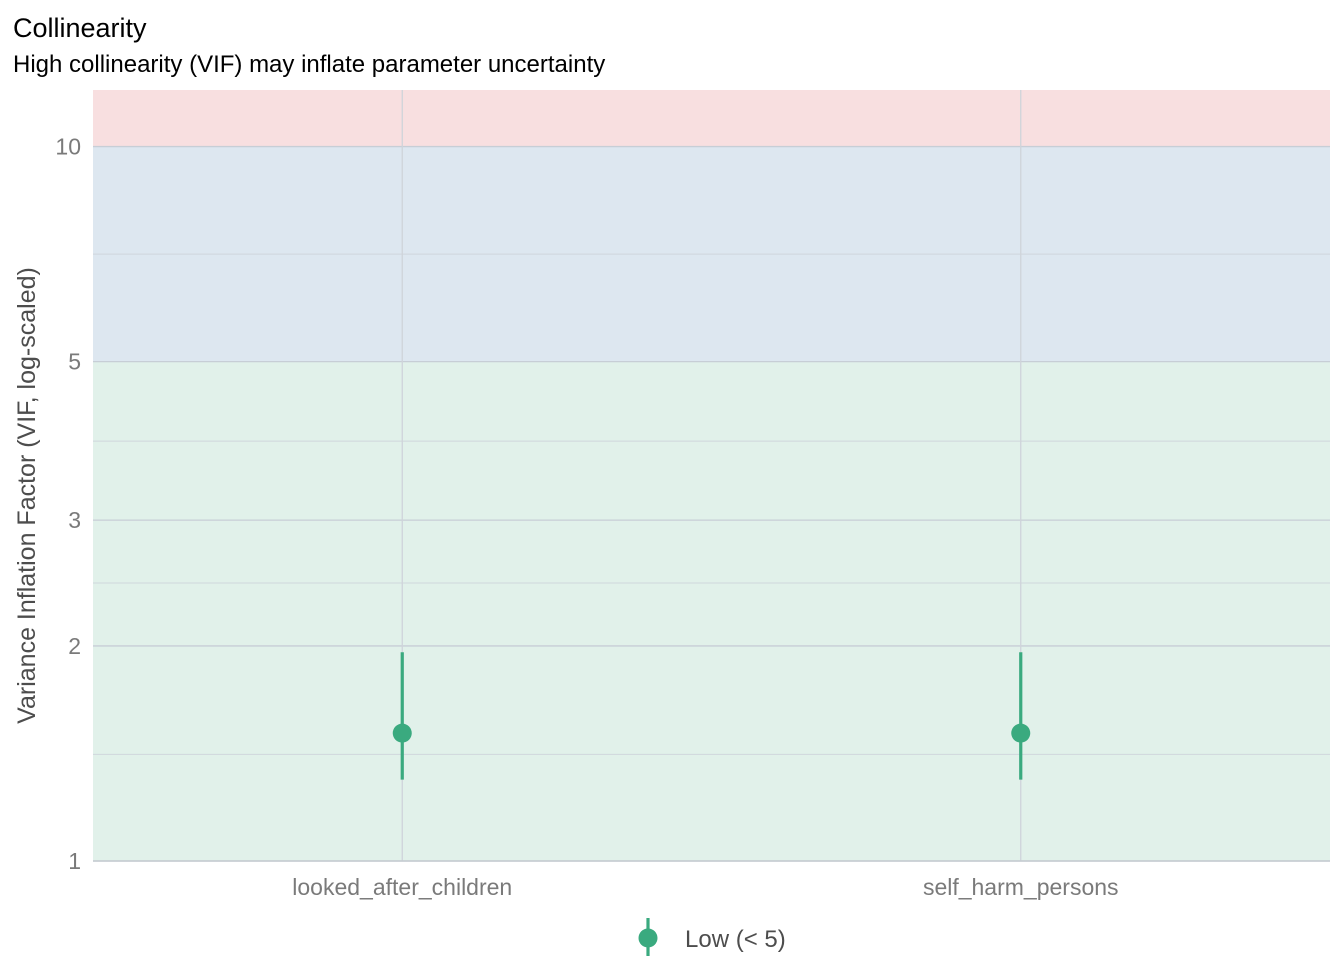 The width and height of the screenshot is (1344, 960). I want to click on y-tick-label: 1, so click(74, 861).